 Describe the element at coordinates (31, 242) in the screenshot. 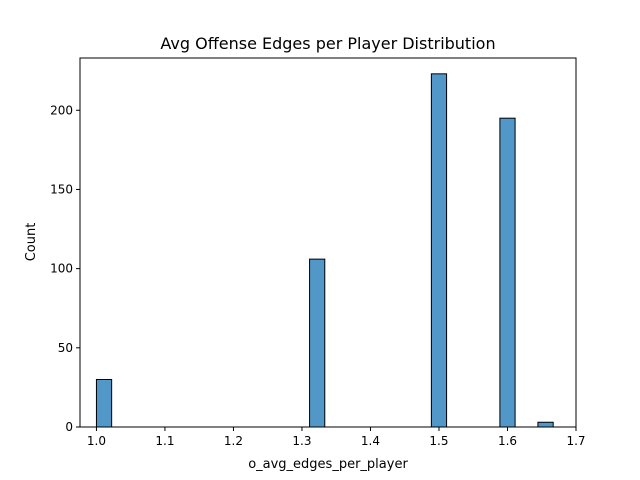

I see `y-axis-label: Count` at that location.